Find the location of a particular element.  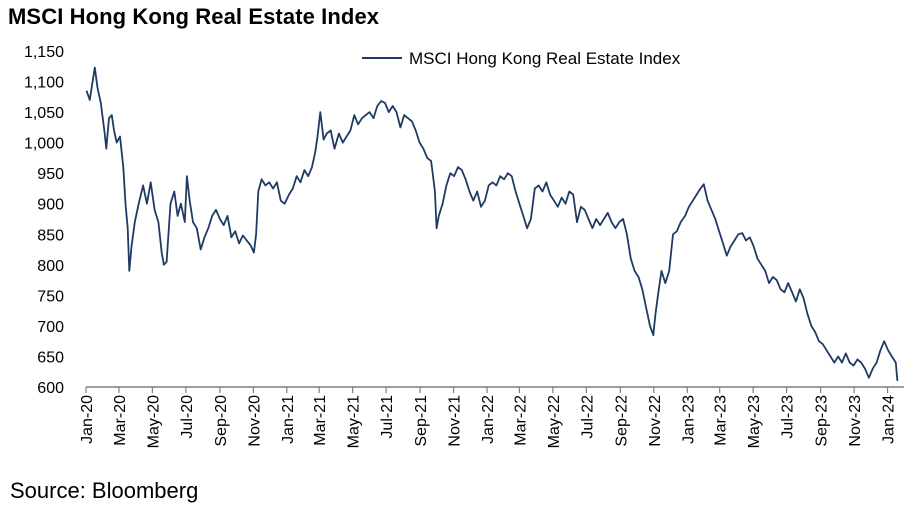

y-tick-label: 1,150 is located at coordinates (44, 52).